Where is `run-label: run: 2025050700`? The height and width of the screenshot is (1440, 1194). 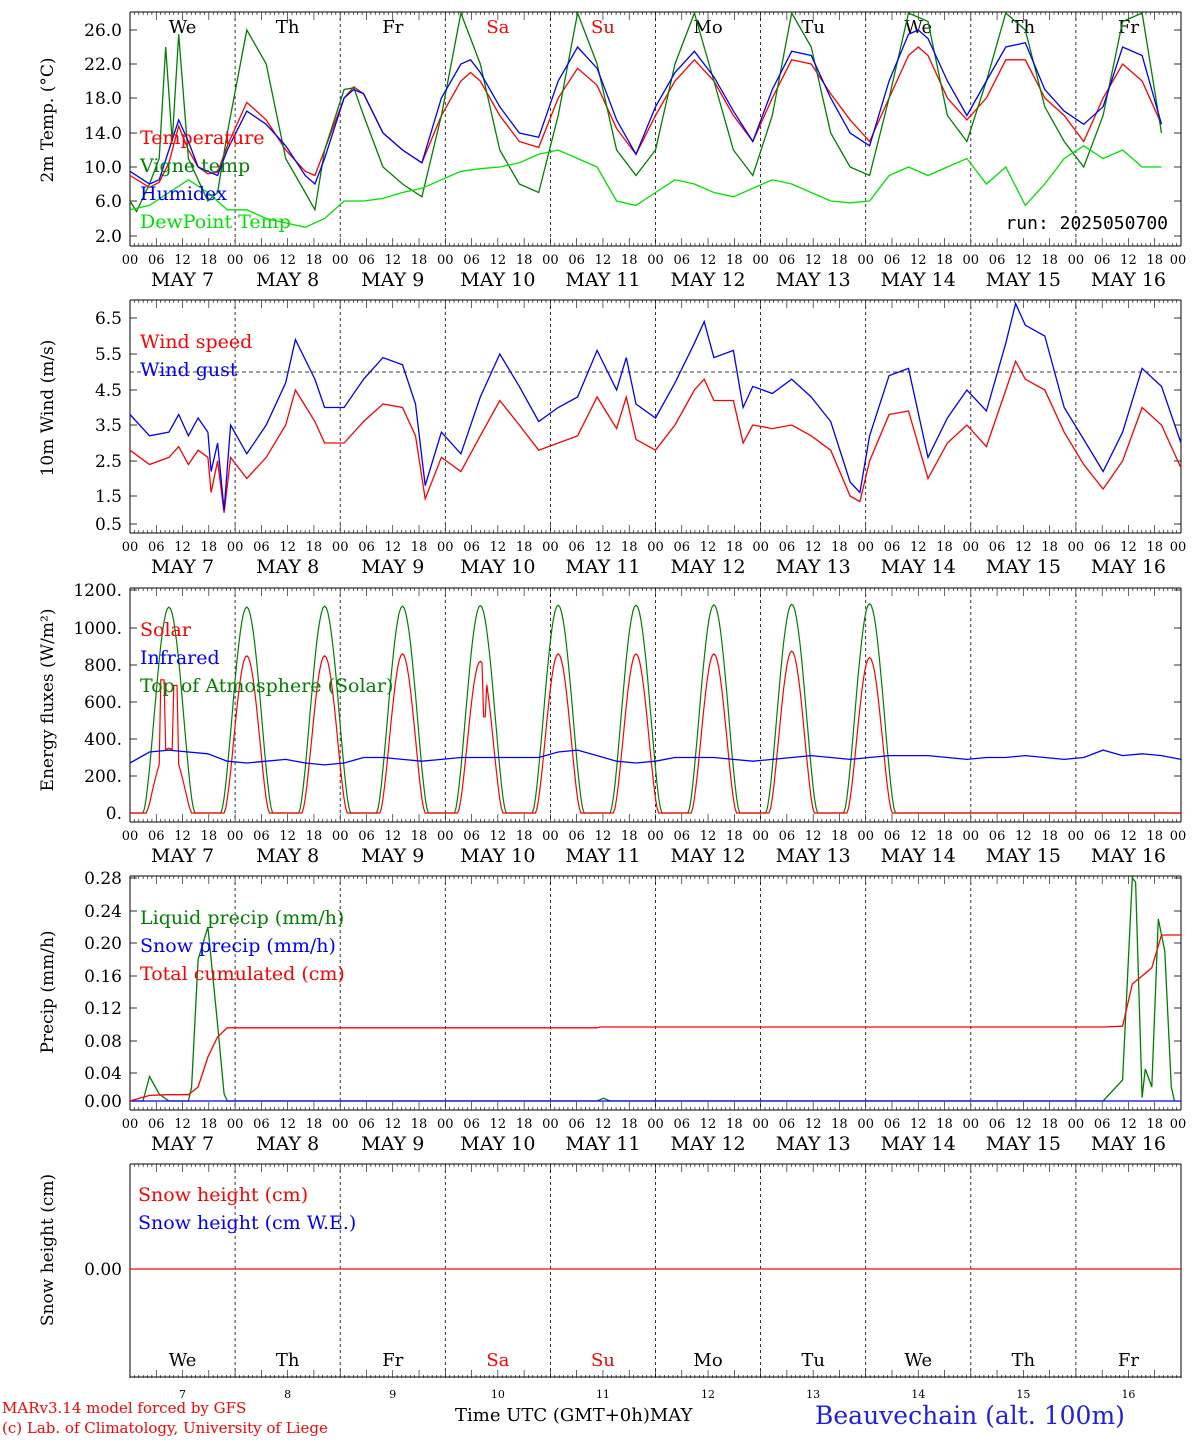
run-label: run: 2025050700 is located at coordinates (1086, 223).